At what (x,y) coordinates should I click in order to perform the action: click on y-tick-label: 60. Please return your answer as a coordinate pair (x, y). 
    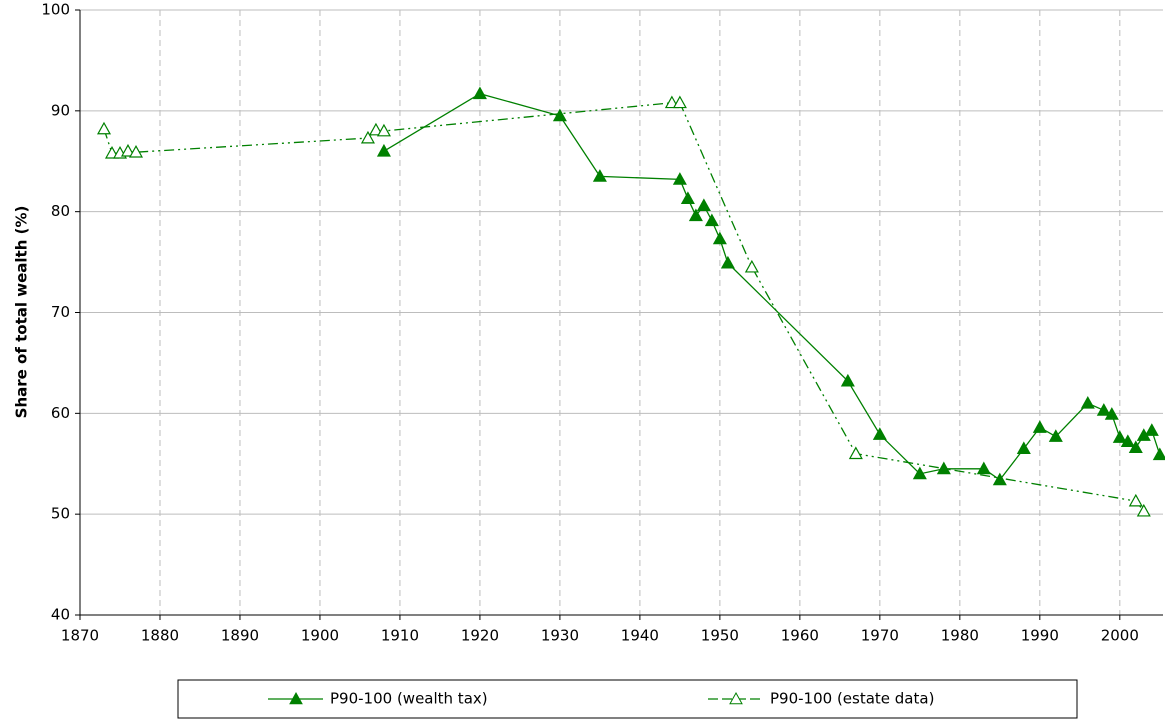
    Looking at the image, I should click on (60, 413).